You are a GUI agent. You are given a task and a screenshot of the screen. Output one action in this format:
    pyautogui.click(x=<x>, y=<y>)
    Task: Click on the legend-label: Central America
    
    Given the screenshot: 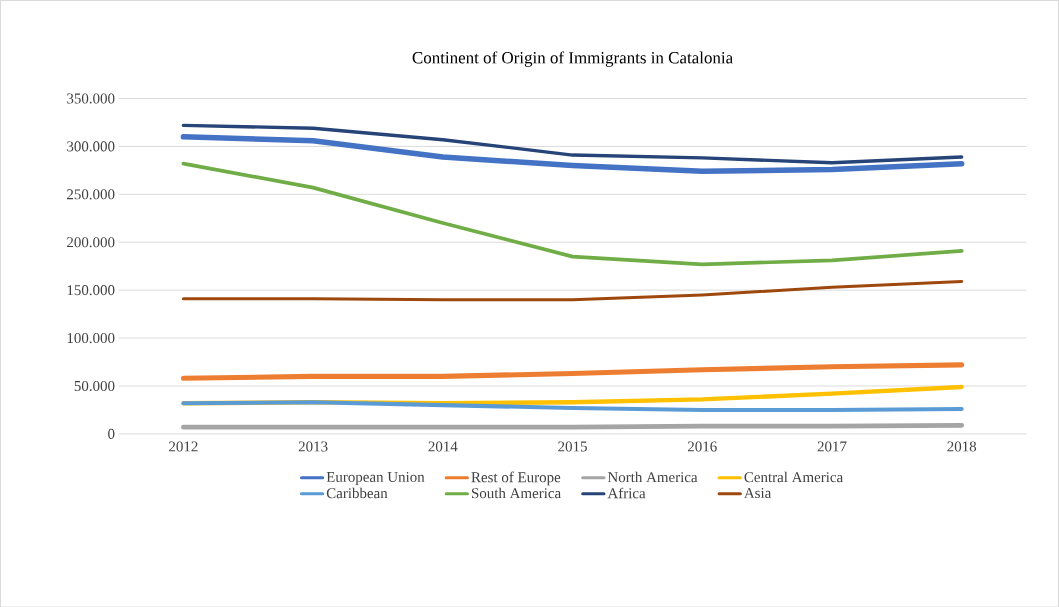 What is the action you would take?
    pyautogui.click(x=793, y=476)
    